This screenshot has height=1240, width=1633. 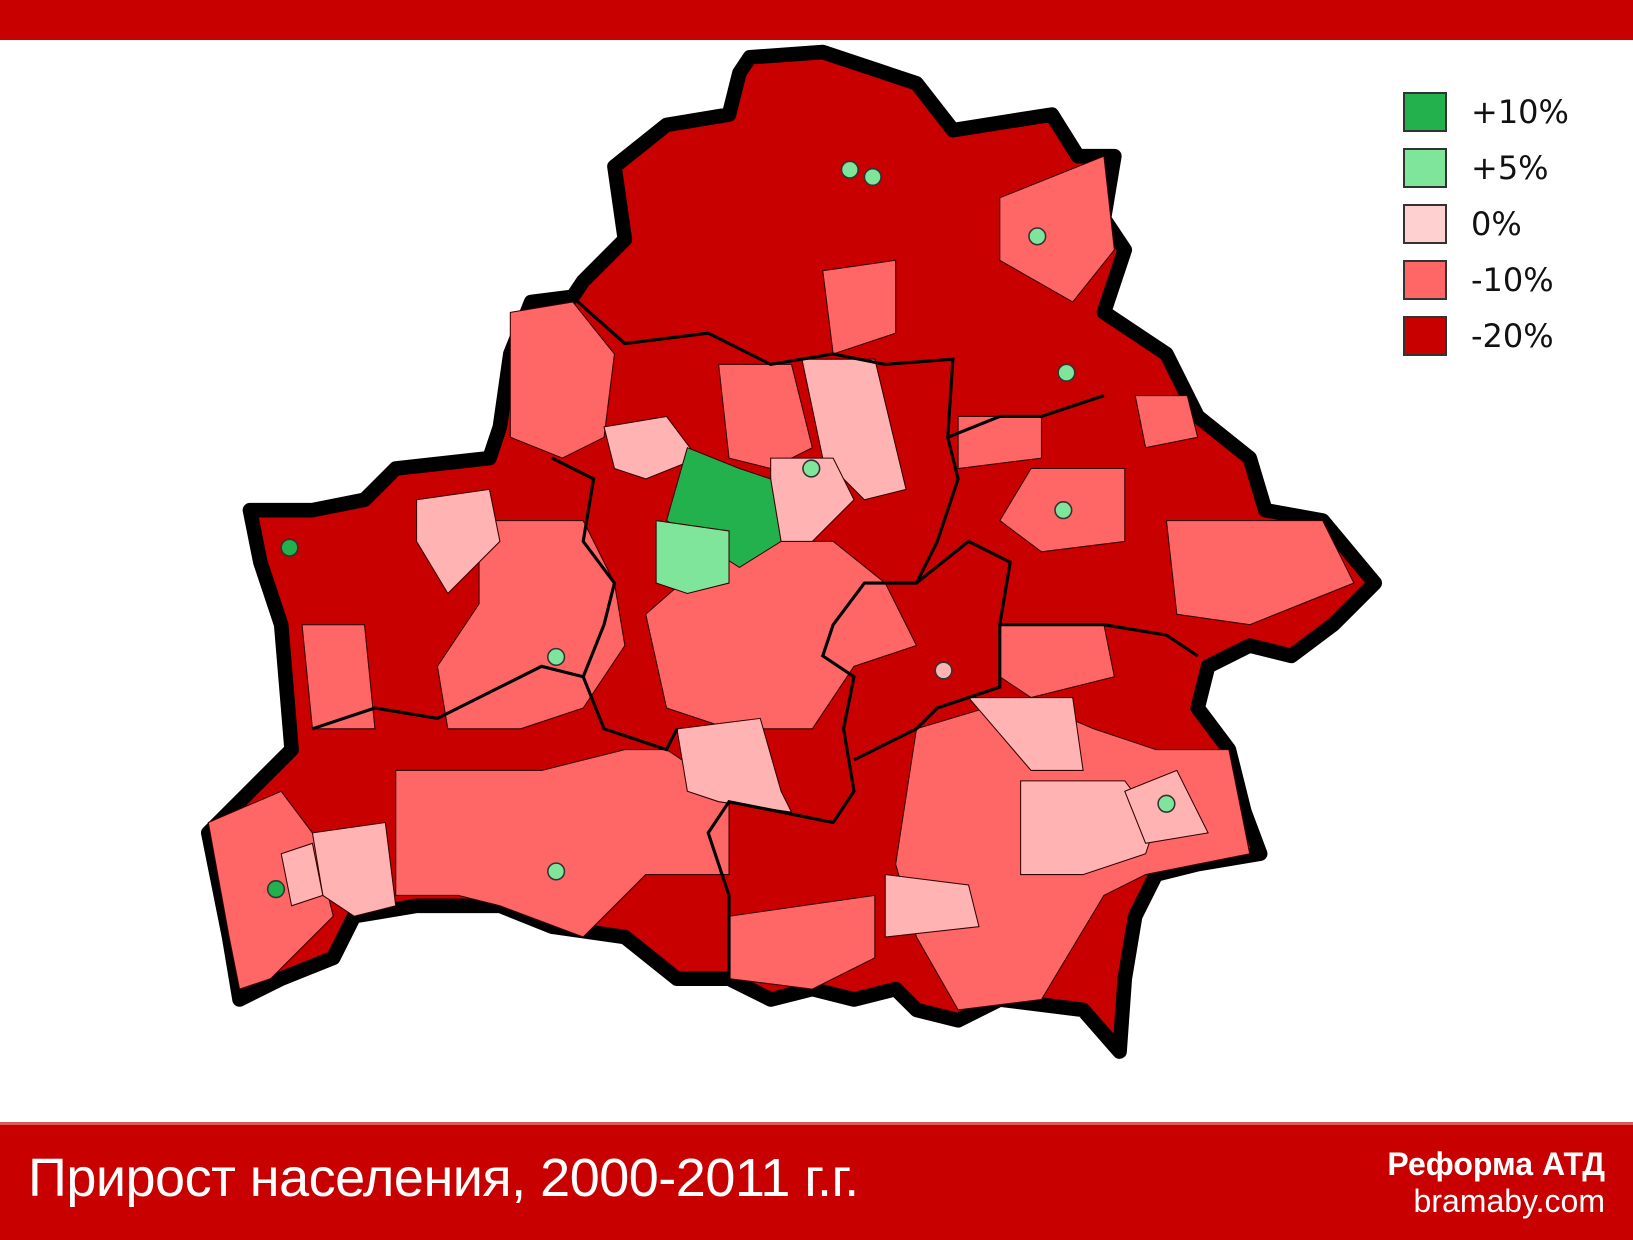 What do you see at coordinates (1496, 1164) in the screenshot?
I see `brand-name: Реформа АТД` at bounding box center [1496, 1164].